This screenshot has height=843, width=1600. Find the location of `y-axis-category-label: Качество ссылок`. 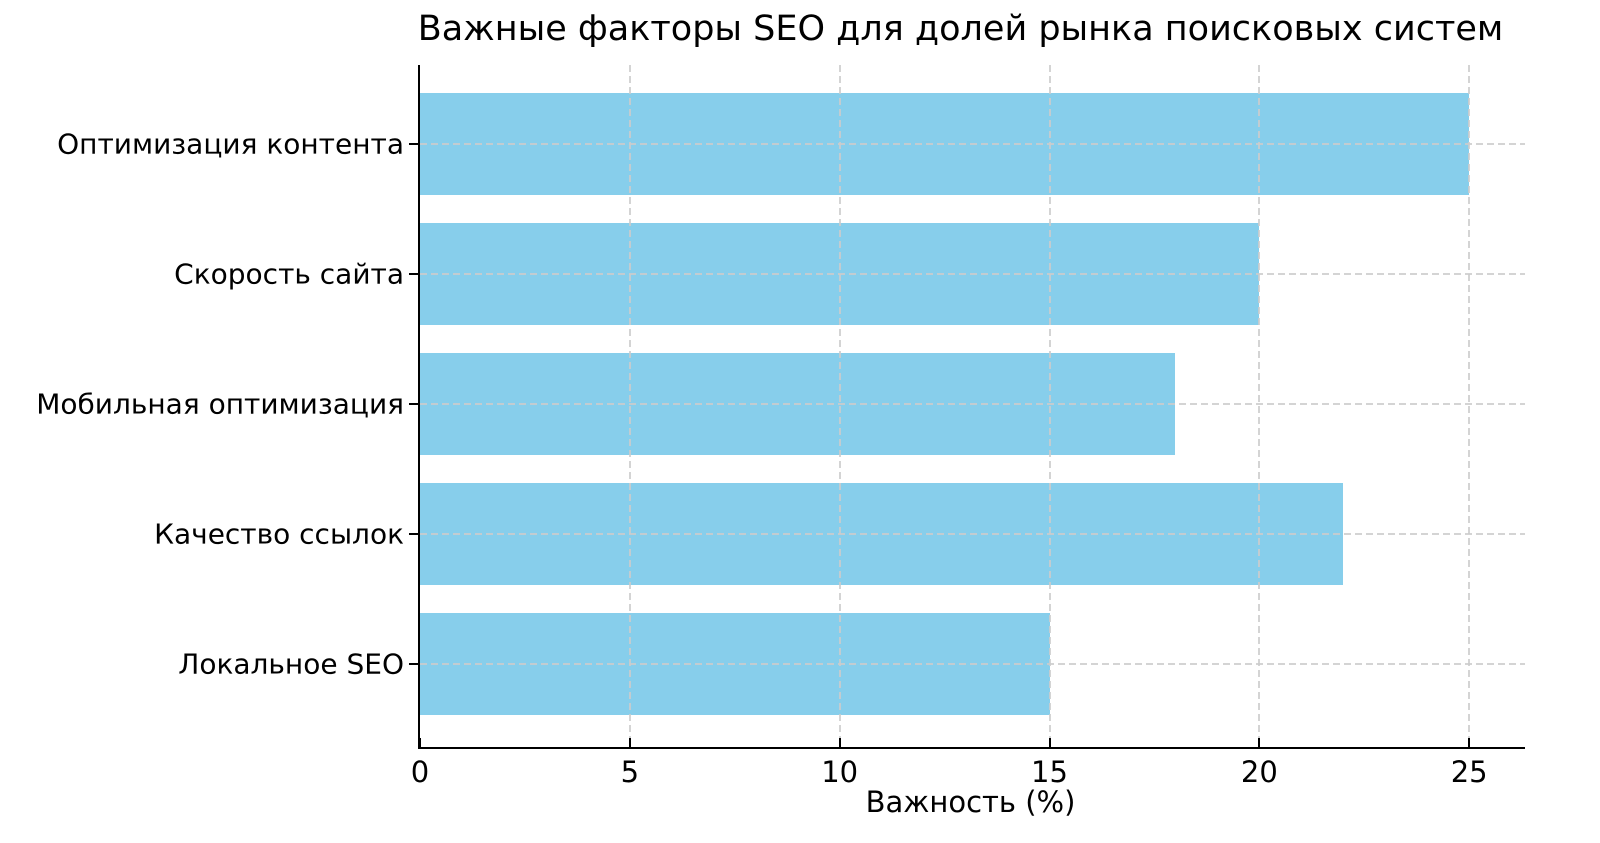

y-axis-category-label: Качество ссылок is located at coordinates (279, 534).